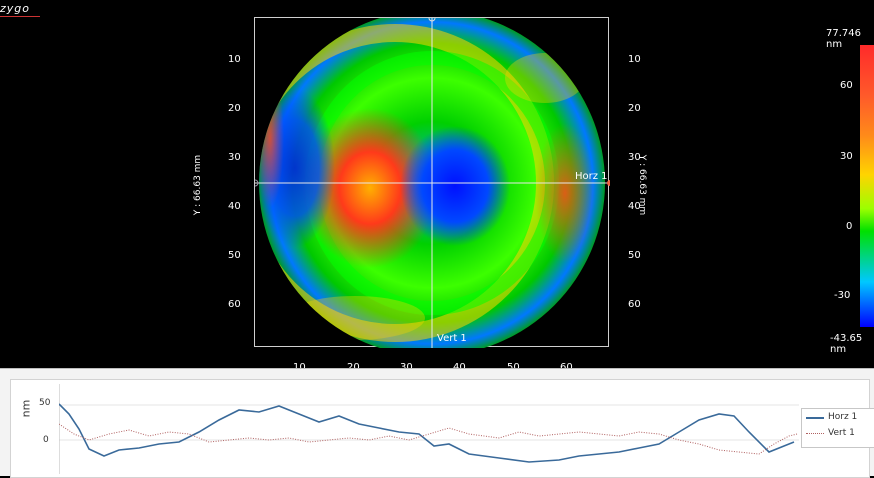 This screenshot has width=874, height=478. What do you see at coordinates (846, 156) in the screenshot?
I see `colorbar-tick-30: 30` at bounding box center [846, 156].